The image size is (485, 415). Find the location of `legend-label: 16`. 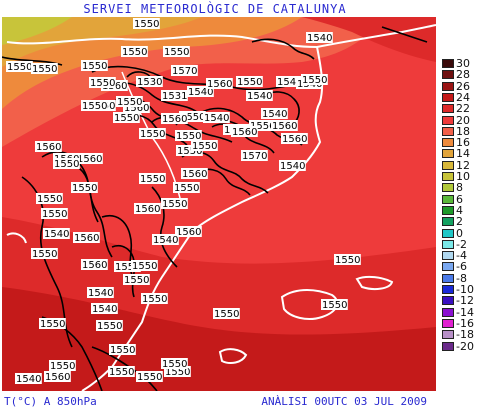

legend-label: 16 is located at coordinates (463, 143).